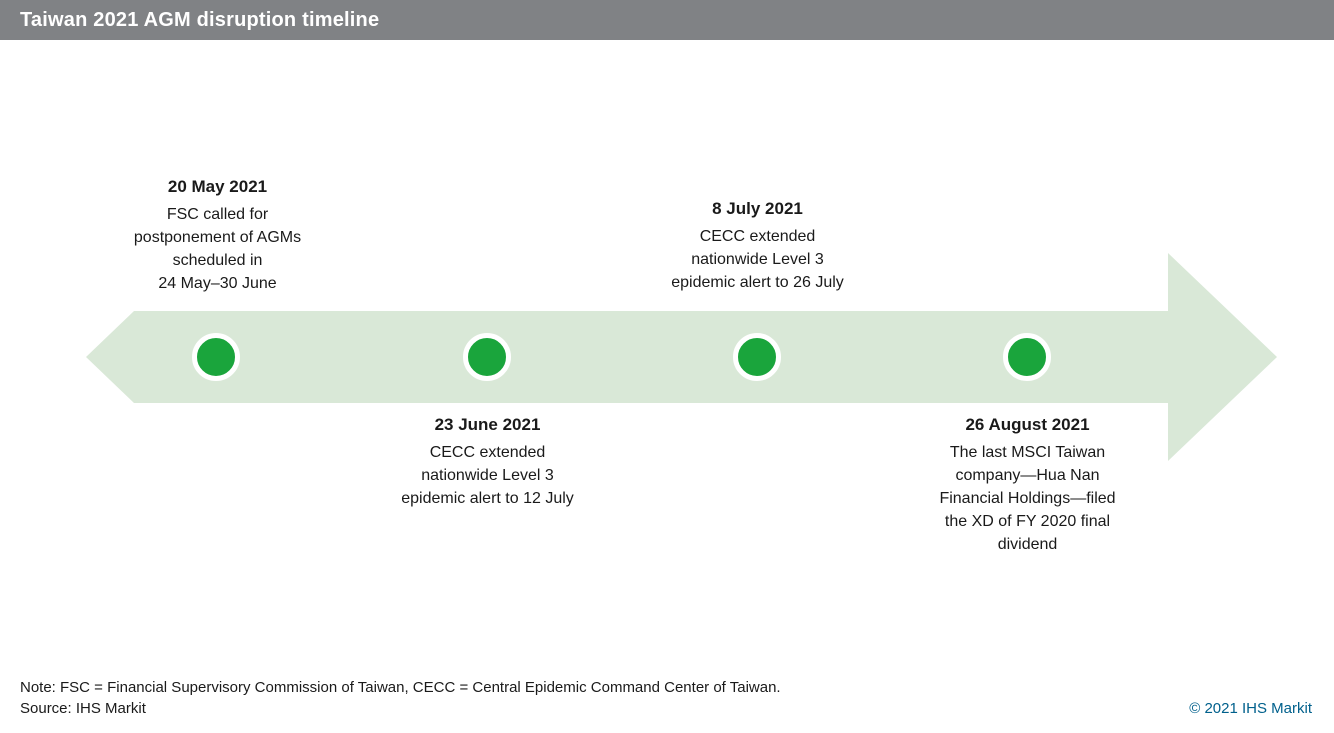 The image size is (1334, 733). What do you see at coordinates (217, 186) in the screenshot?
I see `event-date: 20 May 2021` at bounding box center [217, 186].